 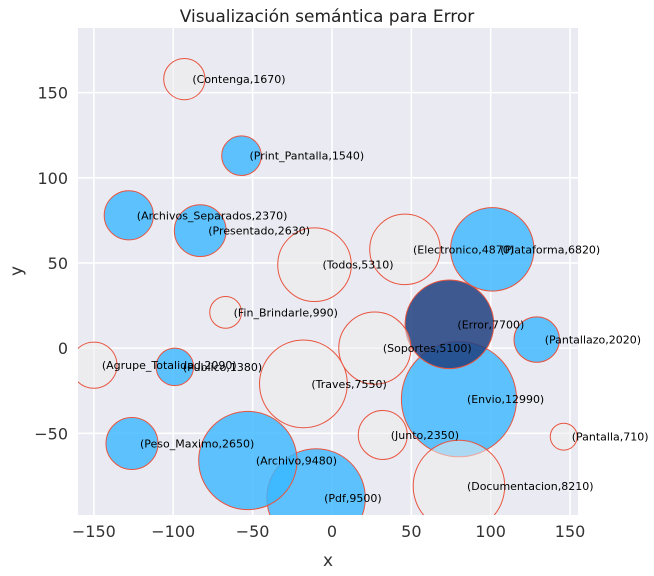 What do you see at coordinates (570, 531) in the screenshot?
I see `x-tick-label: 150` at bounding box center [570, 531].